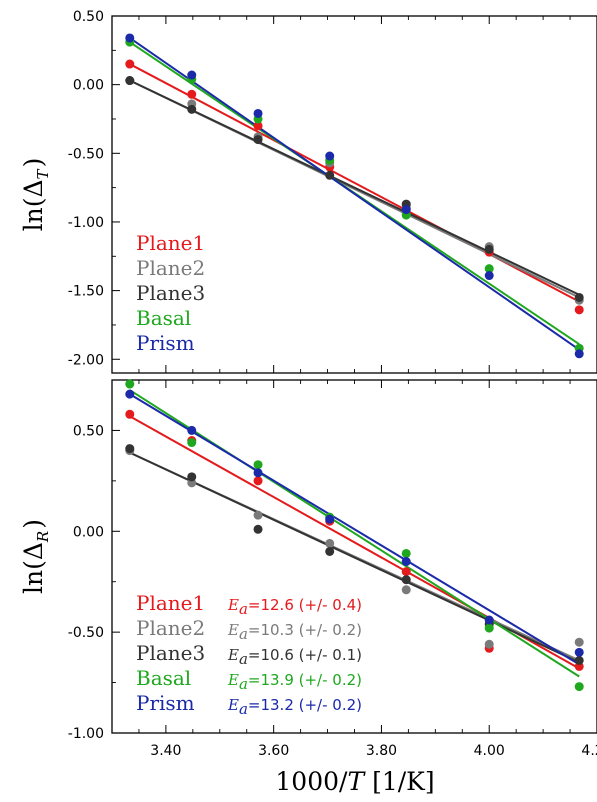 This screenshot has width=597, height=802. What do you see at coordinates (273, 751) in the screenshot?
I see `x-tick-label: 3.60` at bounding box center [273, 751].